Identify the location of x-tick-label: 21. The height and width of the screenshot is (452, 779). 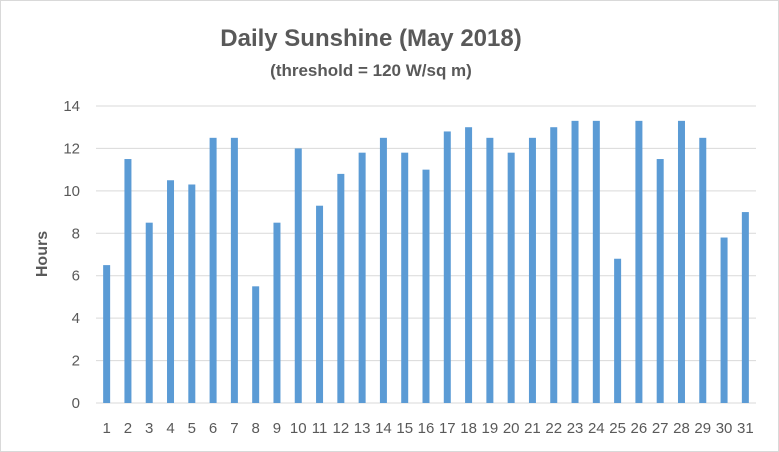
(532, 428).